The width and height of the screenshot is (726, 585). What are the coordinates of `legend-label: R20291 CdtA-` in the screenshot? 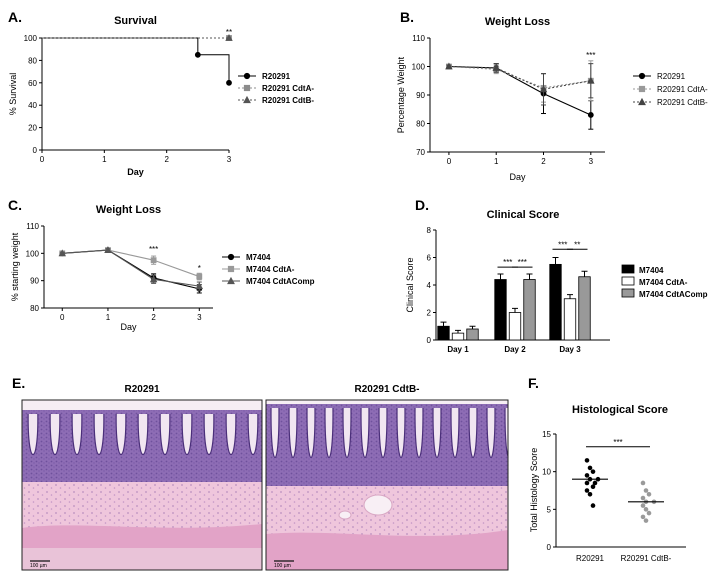 It's located at (682, 89).